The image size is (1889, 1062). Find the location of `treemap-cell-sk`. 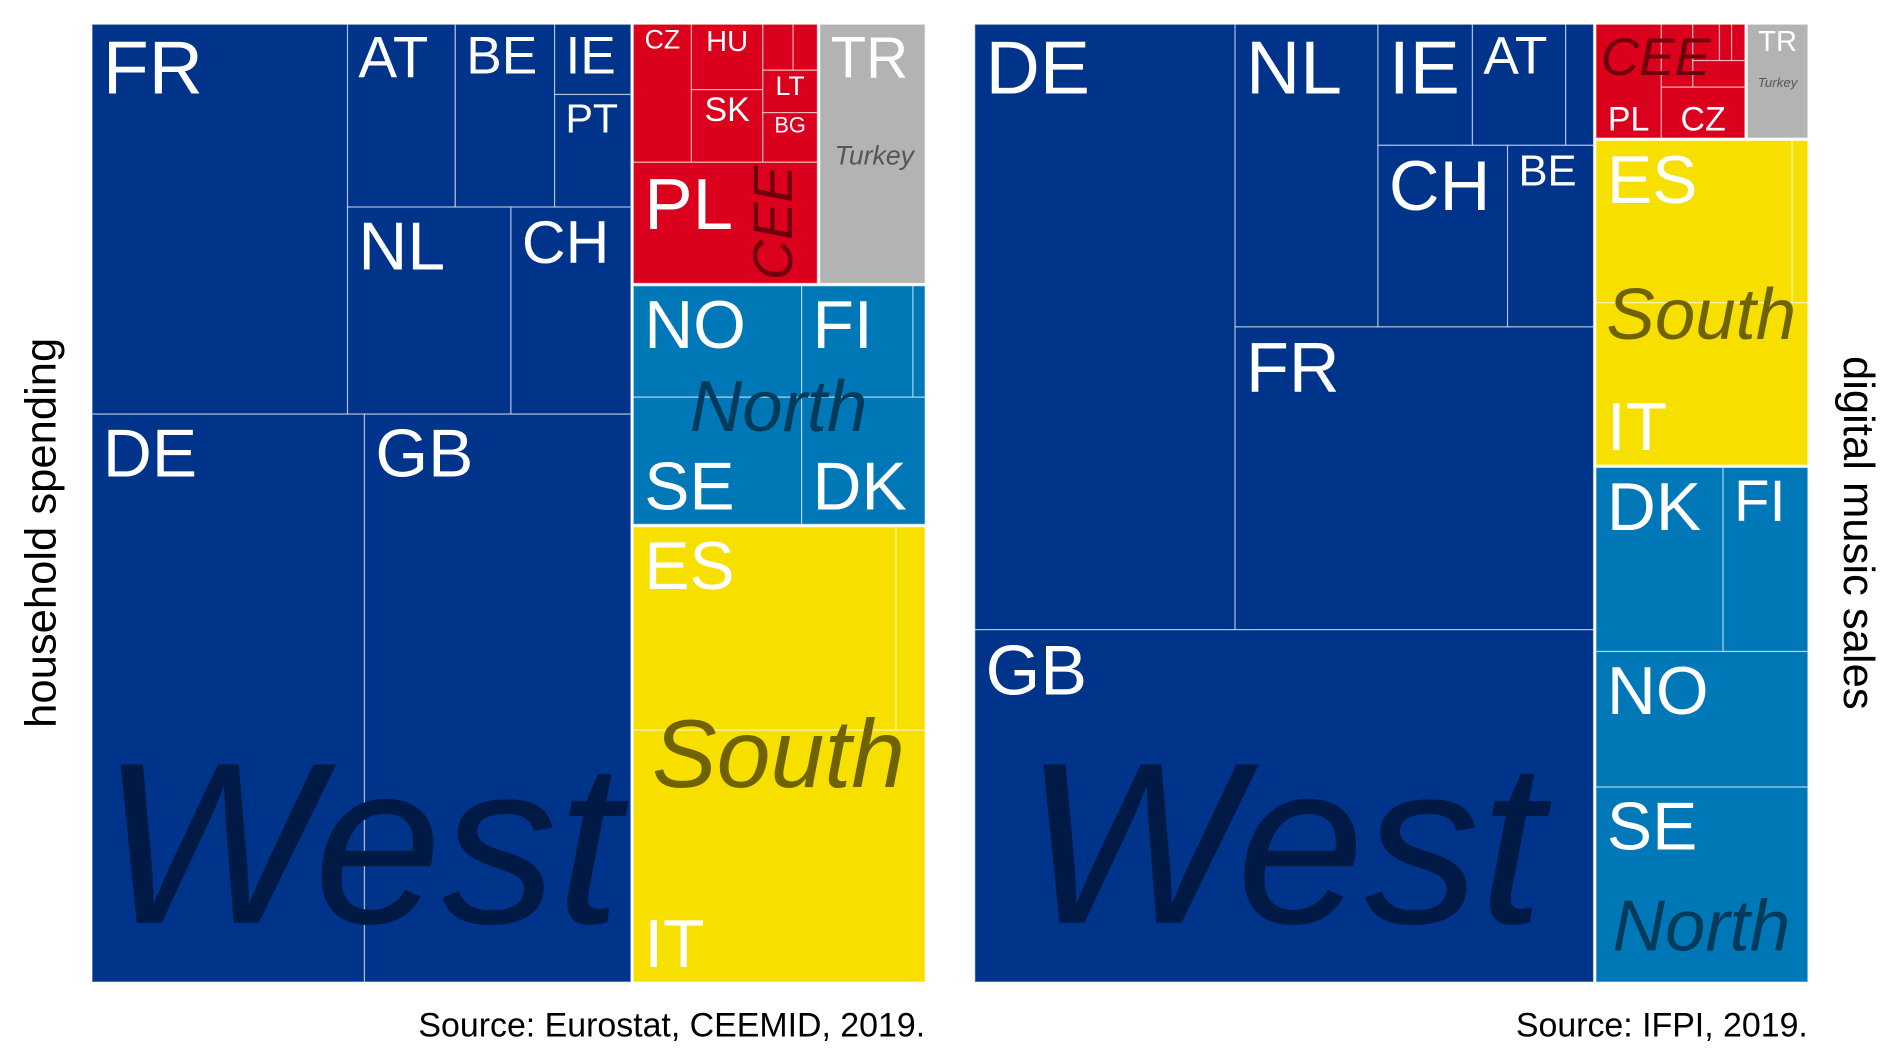

treemap-cell-sk is located at coordinates (727, 126).